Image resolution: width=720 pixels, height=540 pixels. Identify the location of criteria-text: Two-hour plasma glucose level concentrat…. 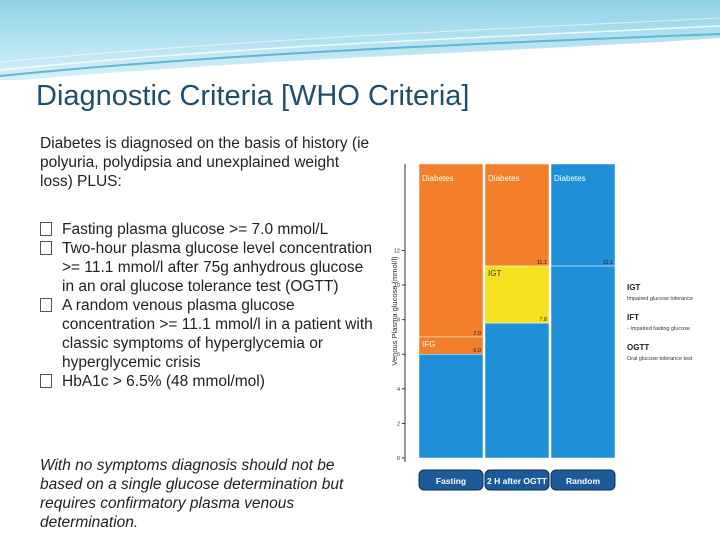
(217, 267).